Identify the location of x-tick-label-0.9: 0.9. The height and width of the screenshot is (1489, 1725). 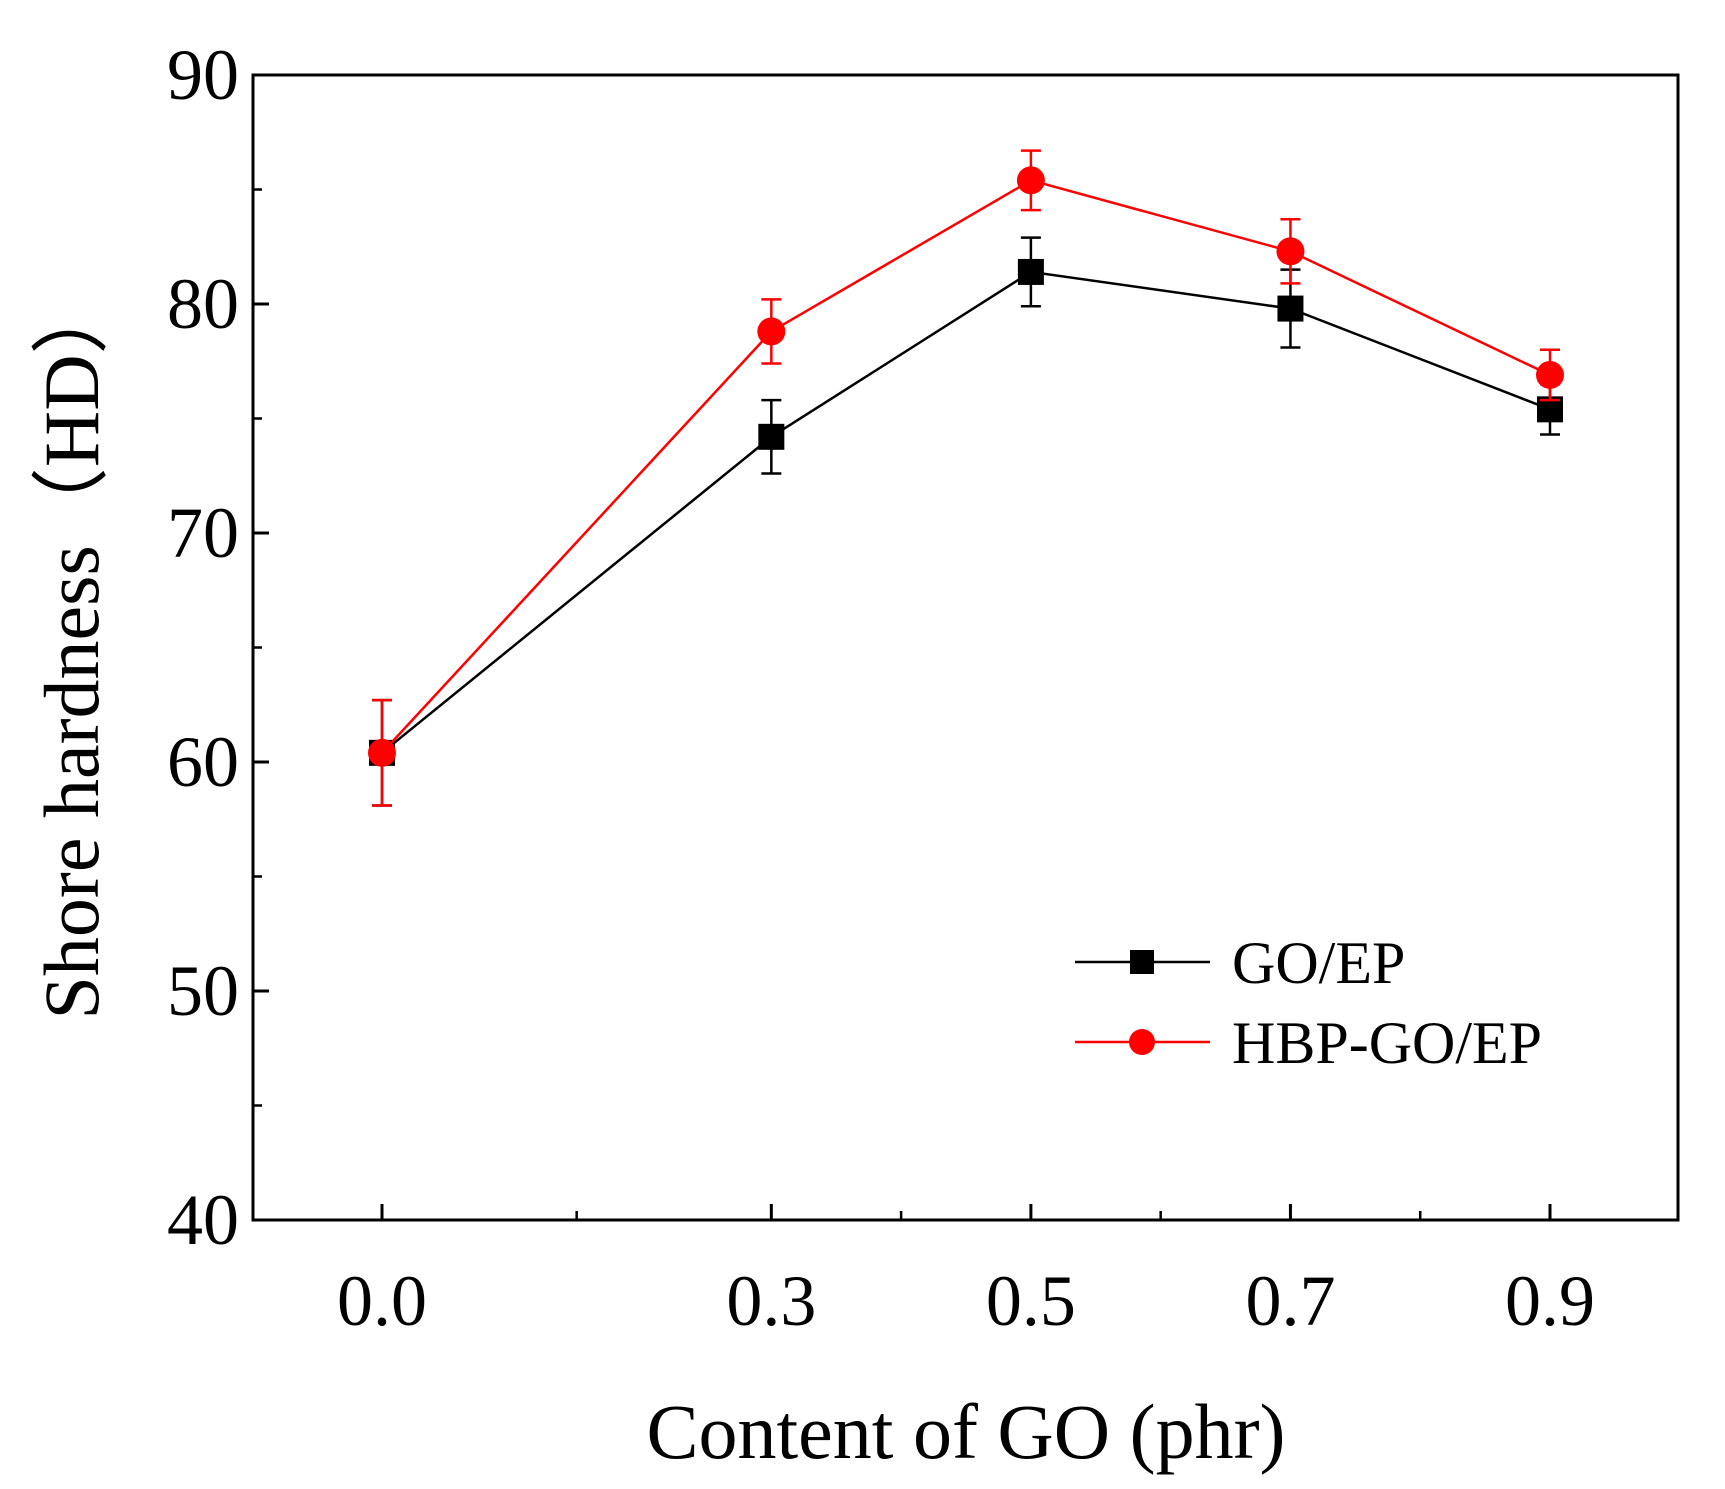
(1550, 1301).